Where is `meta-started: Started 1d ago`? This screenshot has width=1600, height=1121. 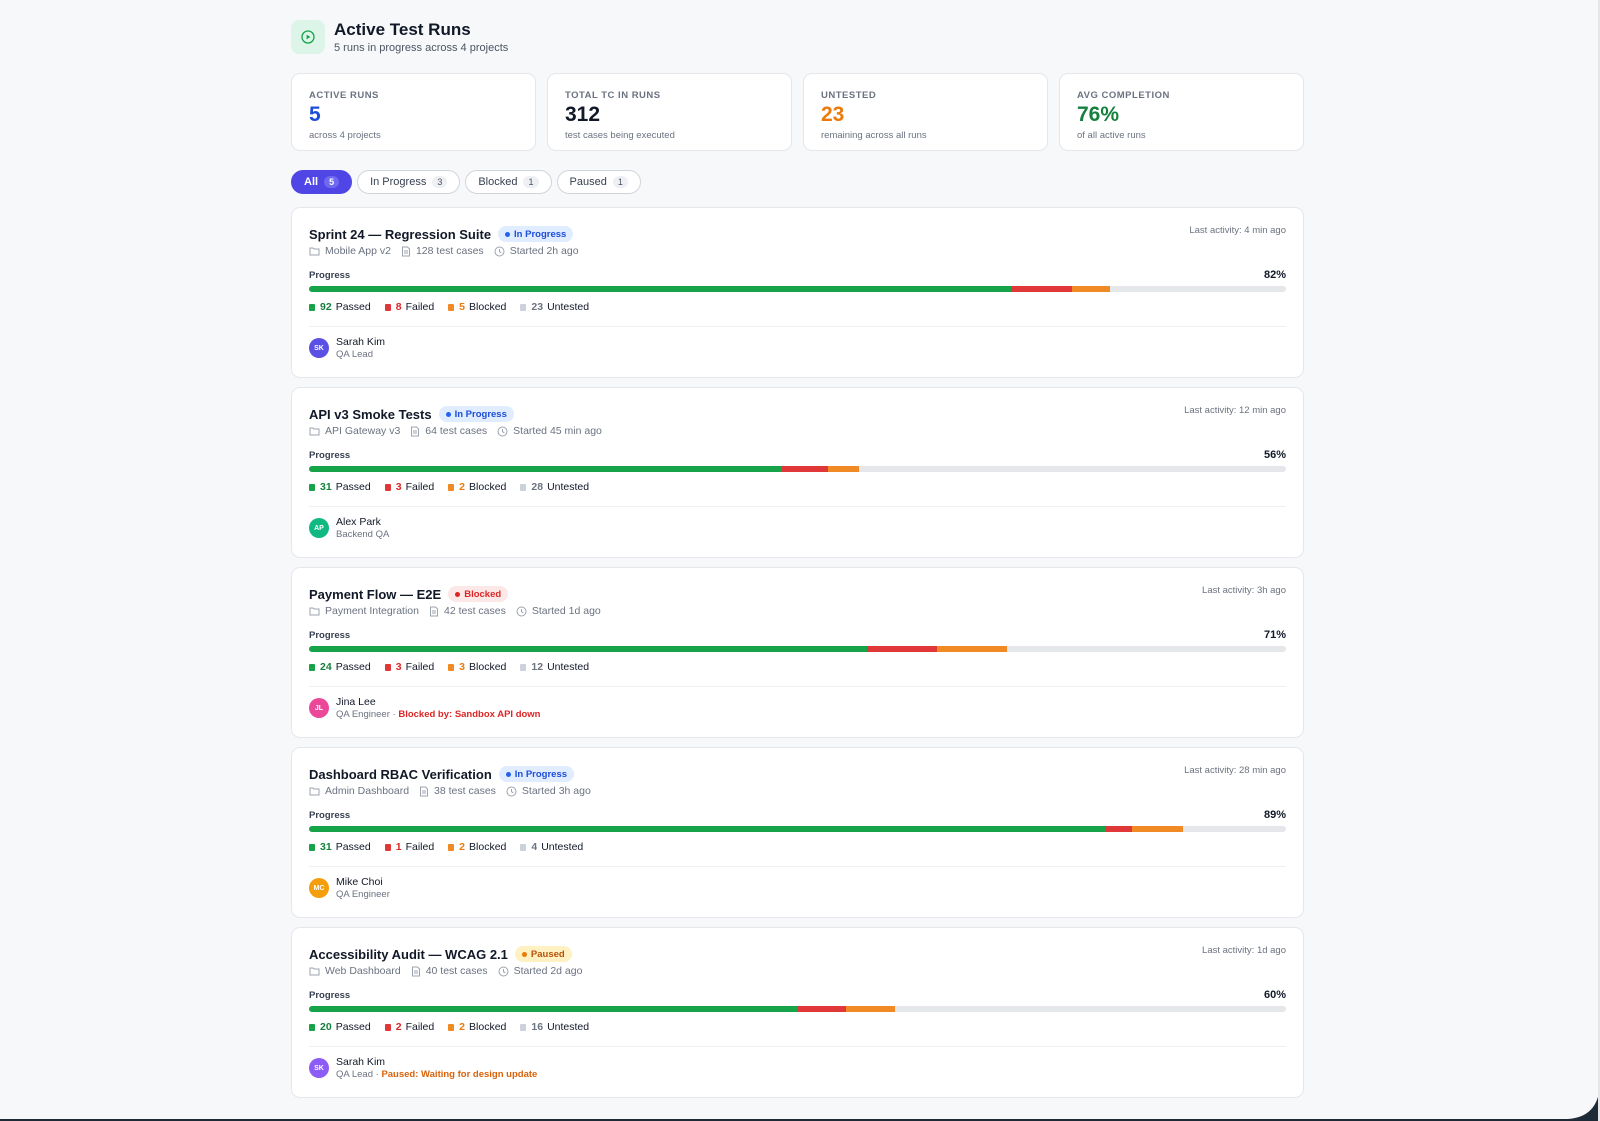 meta-started: Started 1d ago is located at coordinates (558, 611).